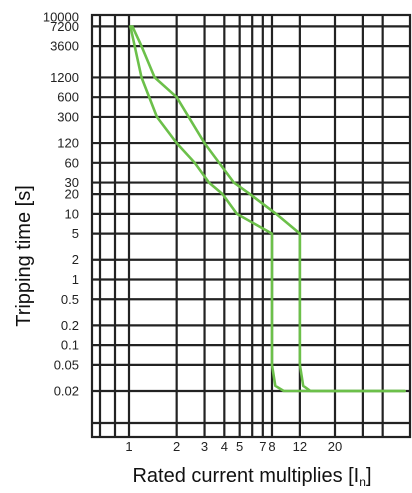 The image size is (412, 493). What do you see at coordinates (72, 194) in the screenshot?
I see `y-tick-label: 20` at bounding box center [72, 194].